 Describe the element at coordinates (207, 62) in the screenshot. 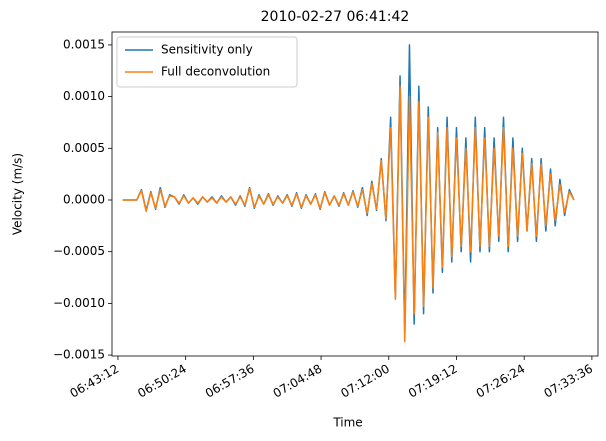

I see `legend-box` at that location.